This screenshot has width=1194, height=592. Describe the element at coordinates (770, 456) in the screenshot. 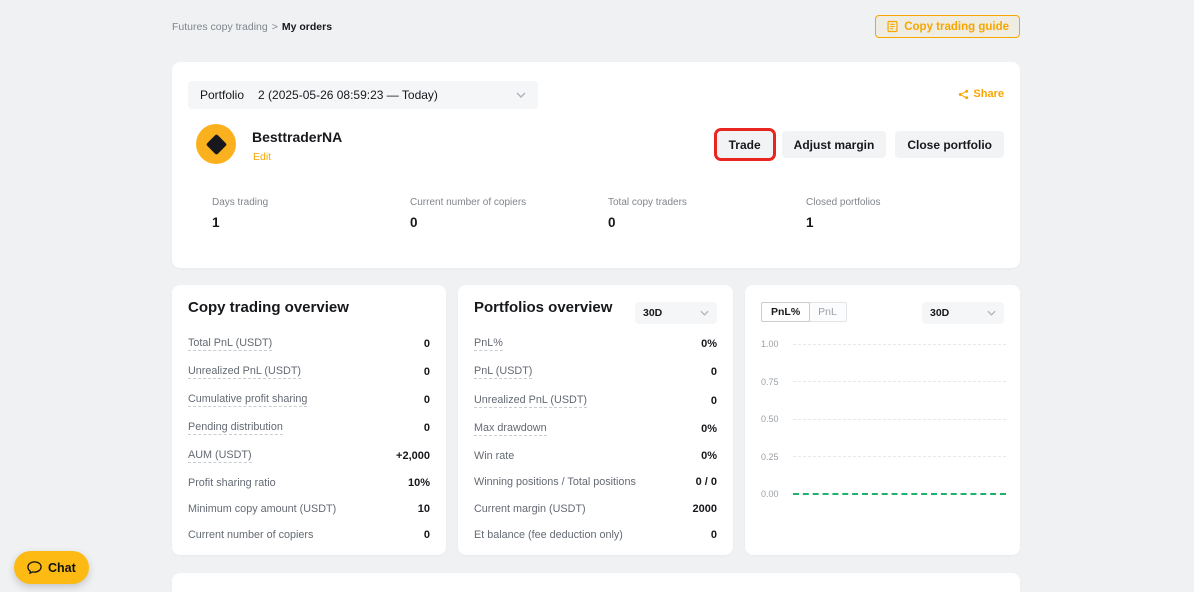

I see `y-axis-tick-label: 0.25` at that location.